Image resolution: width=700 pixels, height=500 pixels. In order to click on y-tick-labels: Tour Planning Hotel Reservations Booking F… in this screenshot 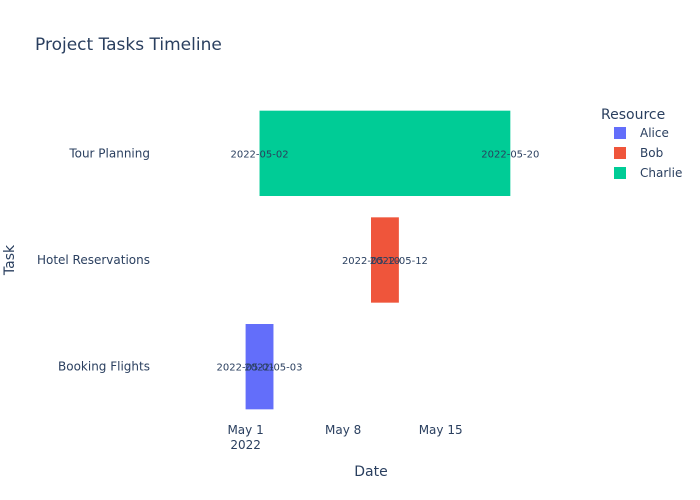, I will do `click(93, 259)`.